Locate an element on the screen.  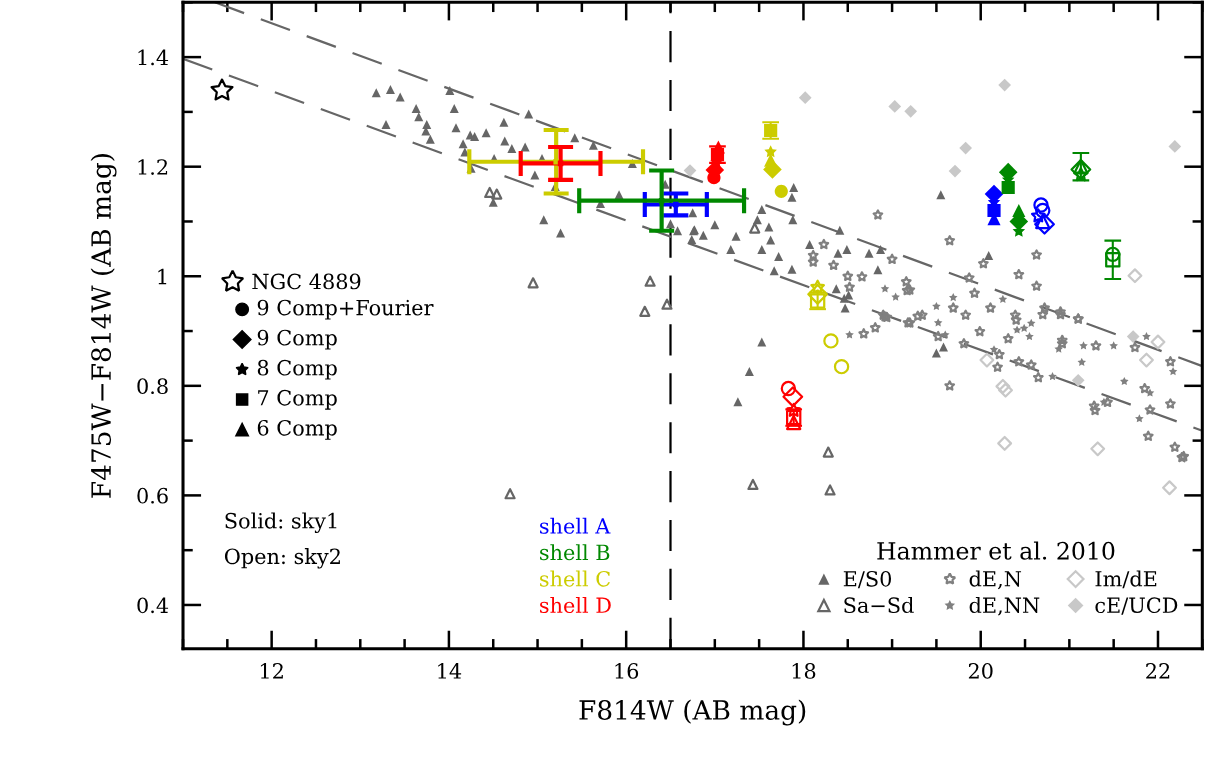
y-tick-label: 1.2 is located at coordinates (153, 167).